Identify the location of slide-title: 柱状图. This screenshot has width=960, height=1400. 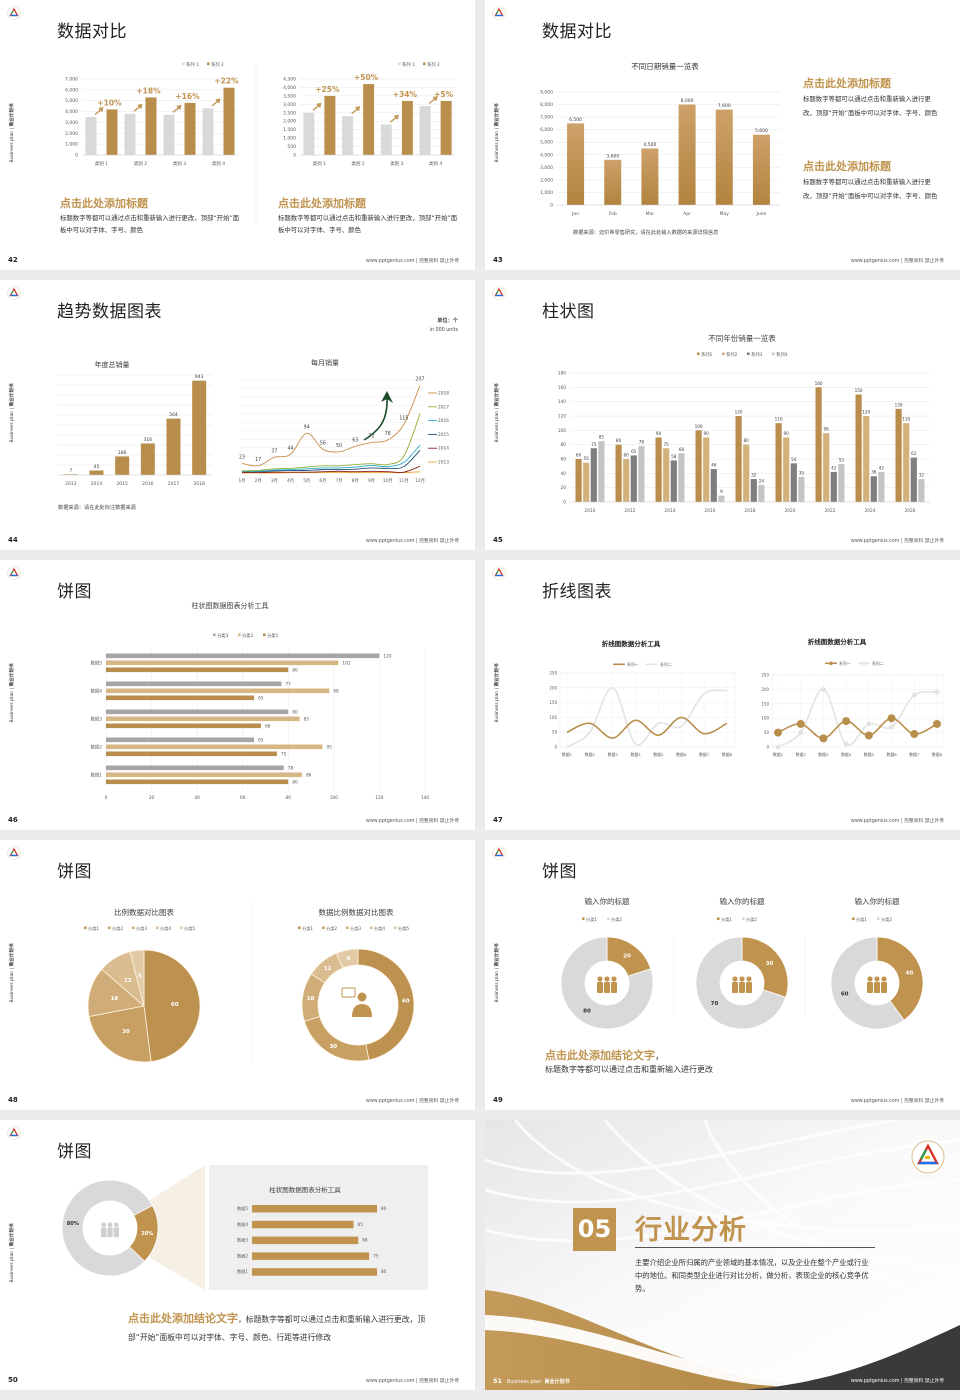
(568, 312).